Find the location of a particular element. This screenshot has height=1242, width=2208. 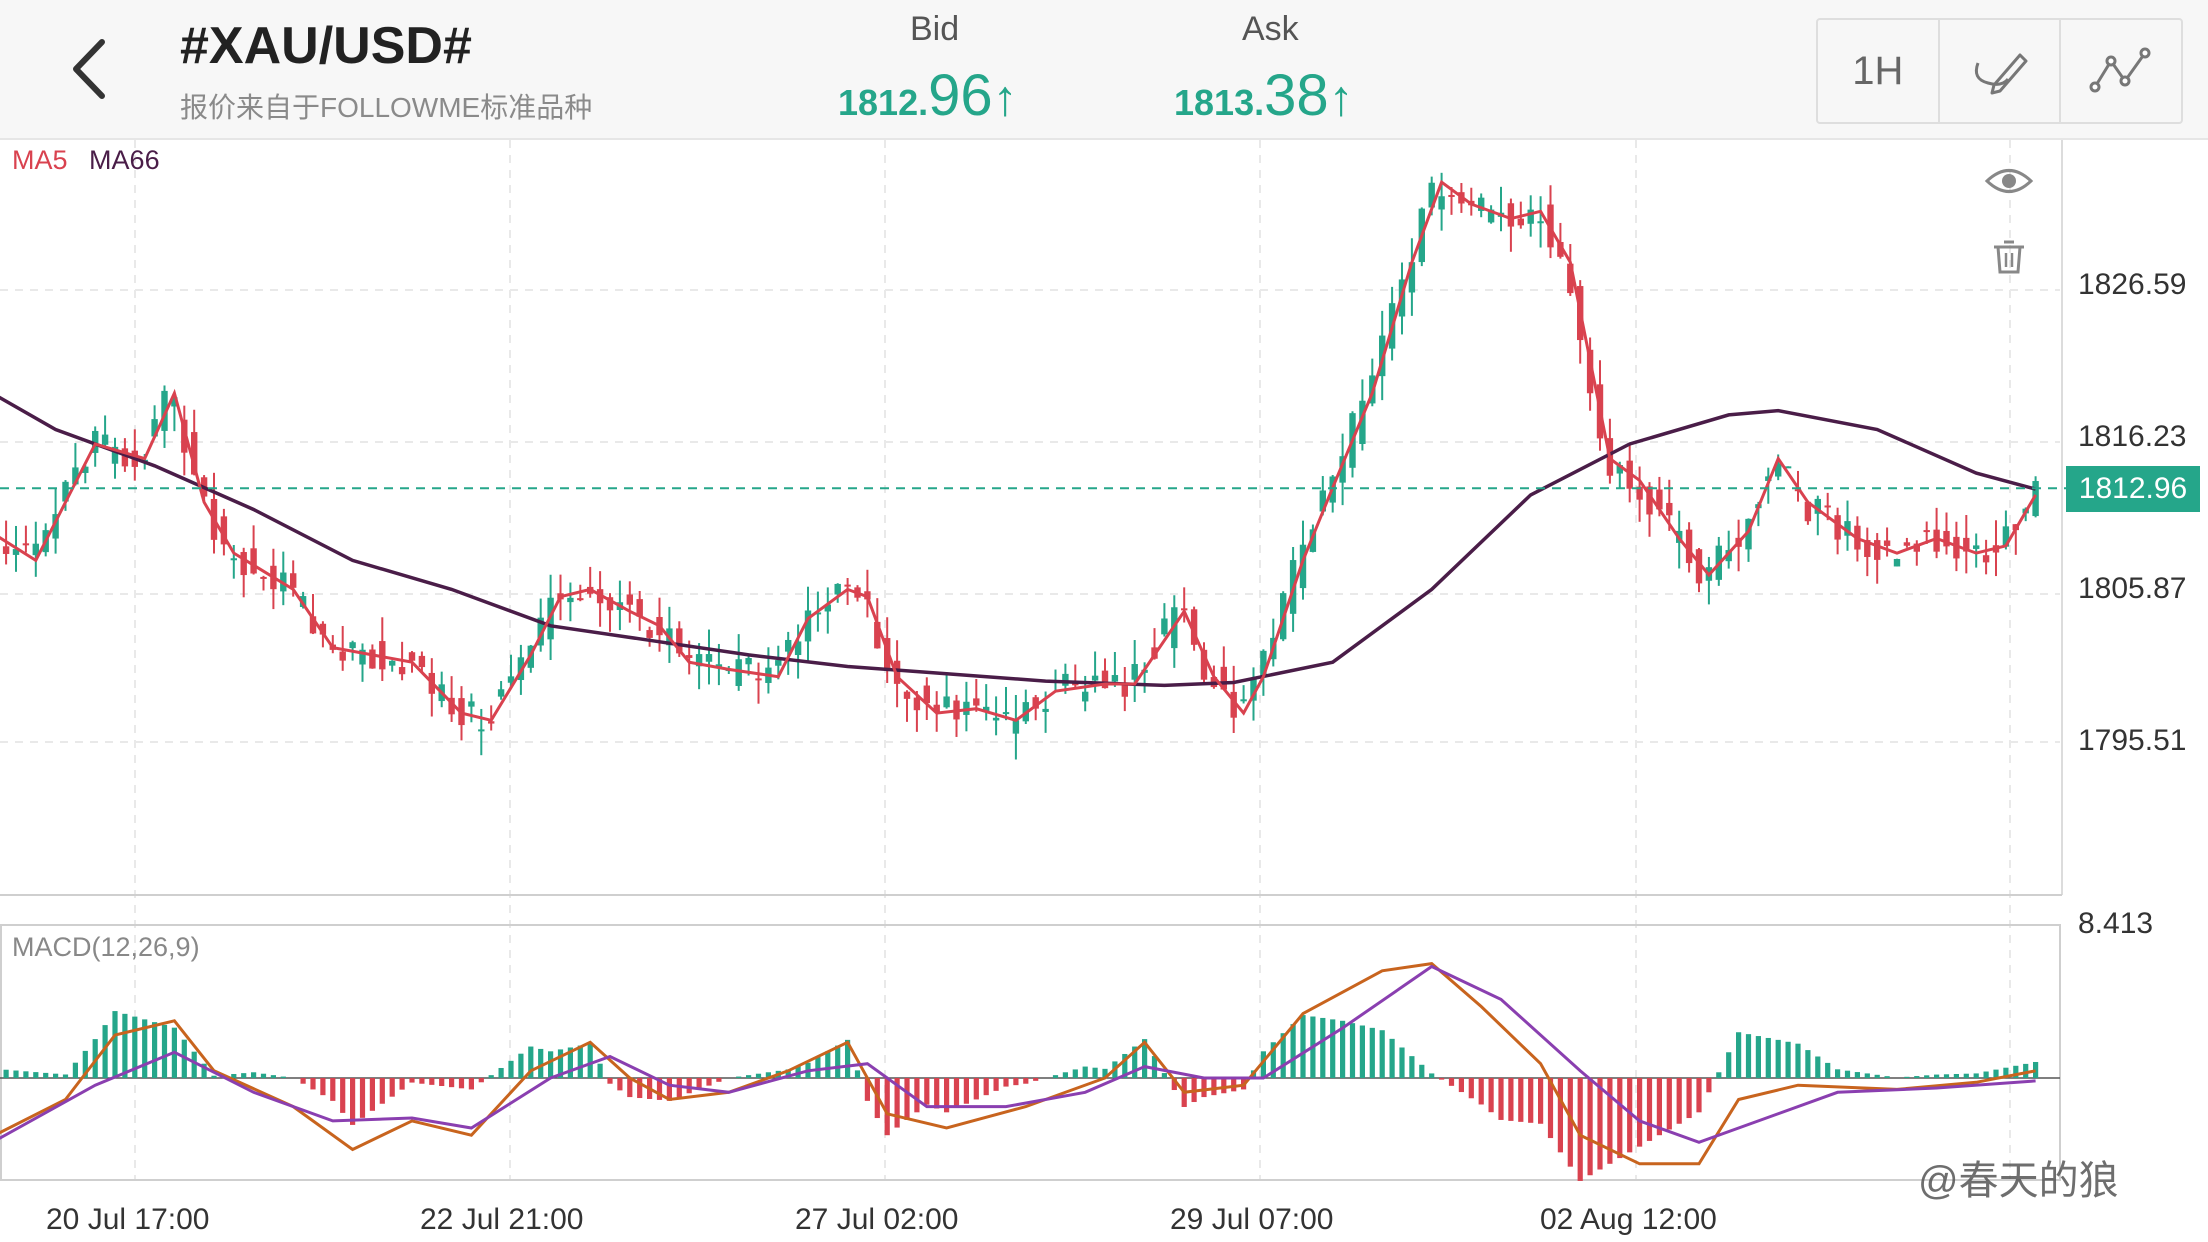

price-tick-label: 1805.87 is located at coordinates (2132, 588).